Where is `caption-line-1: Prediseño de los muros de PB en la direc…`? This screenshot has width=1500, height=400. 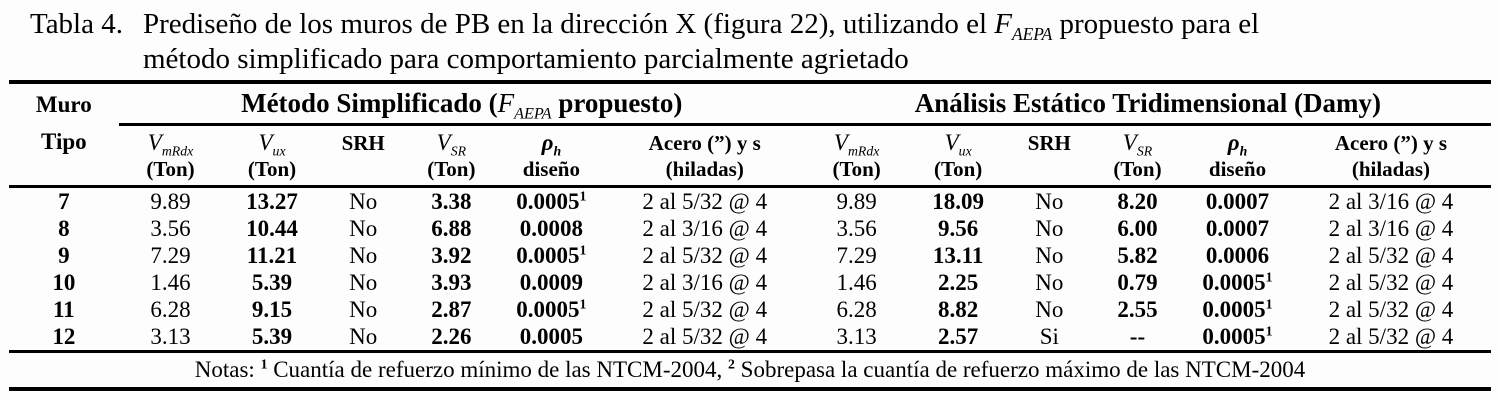
caption-line-1: Prediseño de los muros de PB en la direc… is located at coordinates (701, 26).